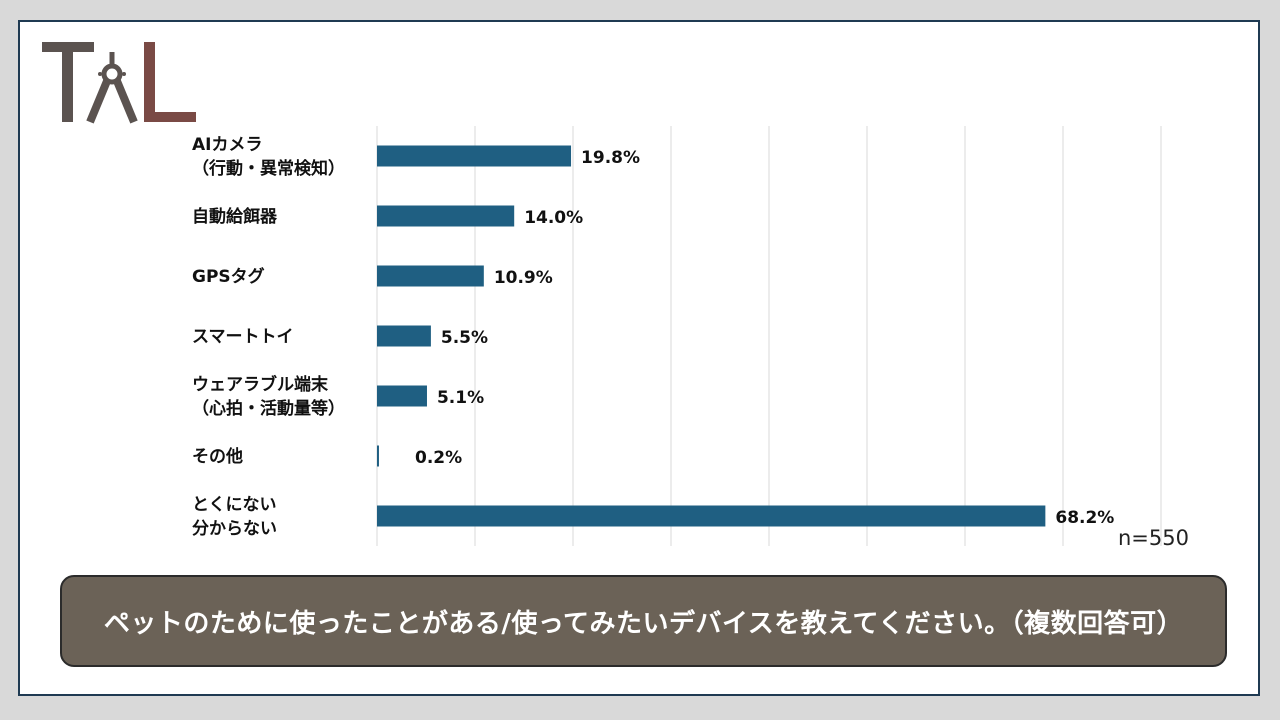 Image resolution: width=1280 pixels, height=720 pixels. I want to click on category-label: ウェアラブル端末, so click(260, 384).